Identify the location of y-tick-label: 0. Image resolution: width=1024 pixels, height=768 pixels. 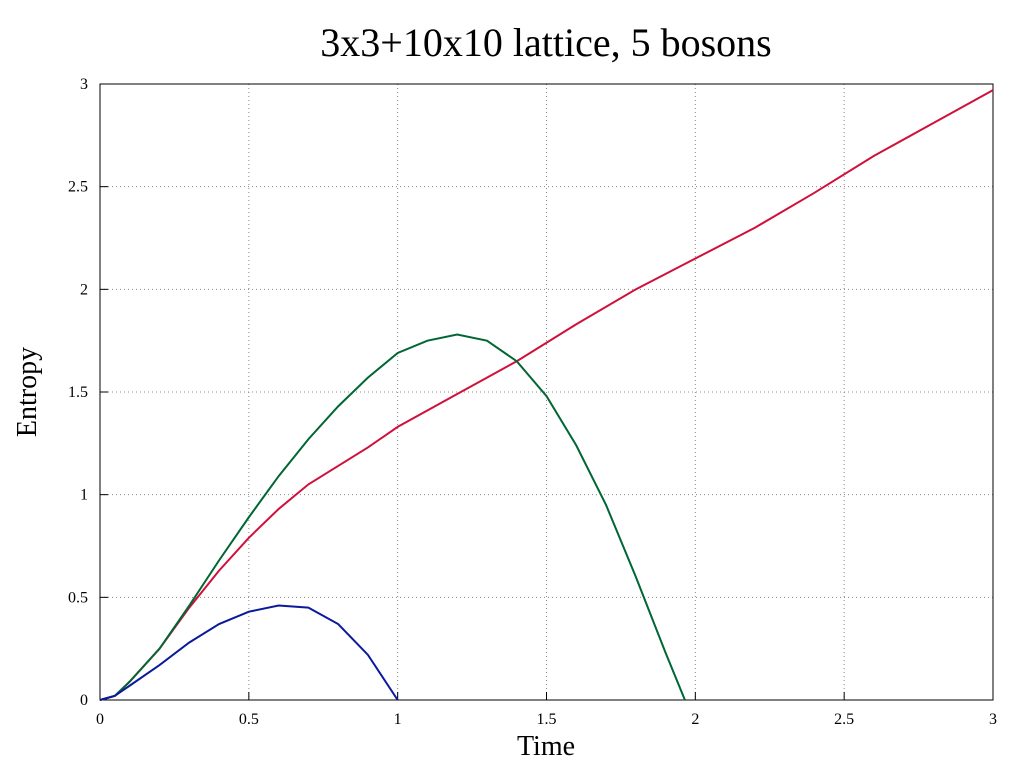
(84, 700).